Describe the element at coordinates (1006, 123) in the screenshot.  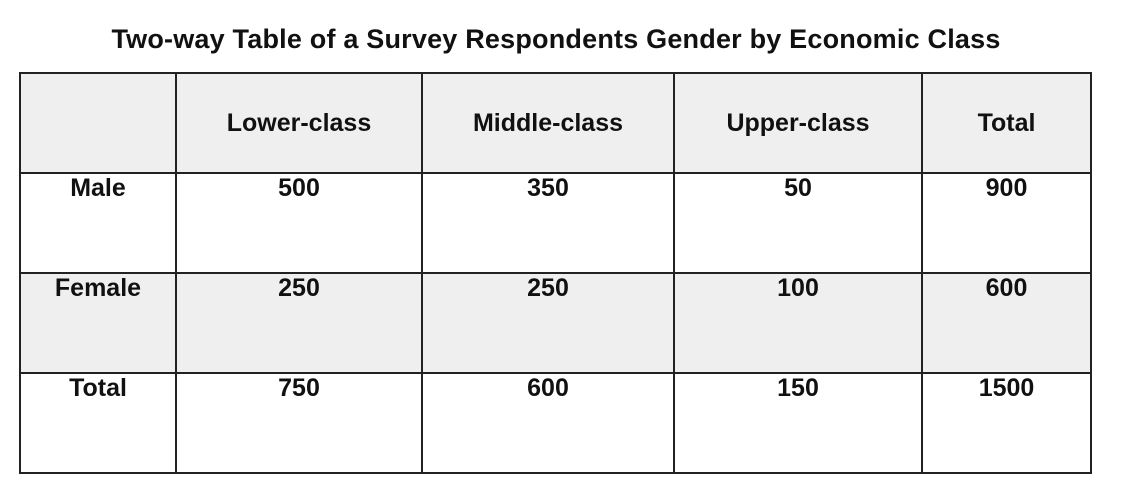
I see `column-header-total: Total` at that location.